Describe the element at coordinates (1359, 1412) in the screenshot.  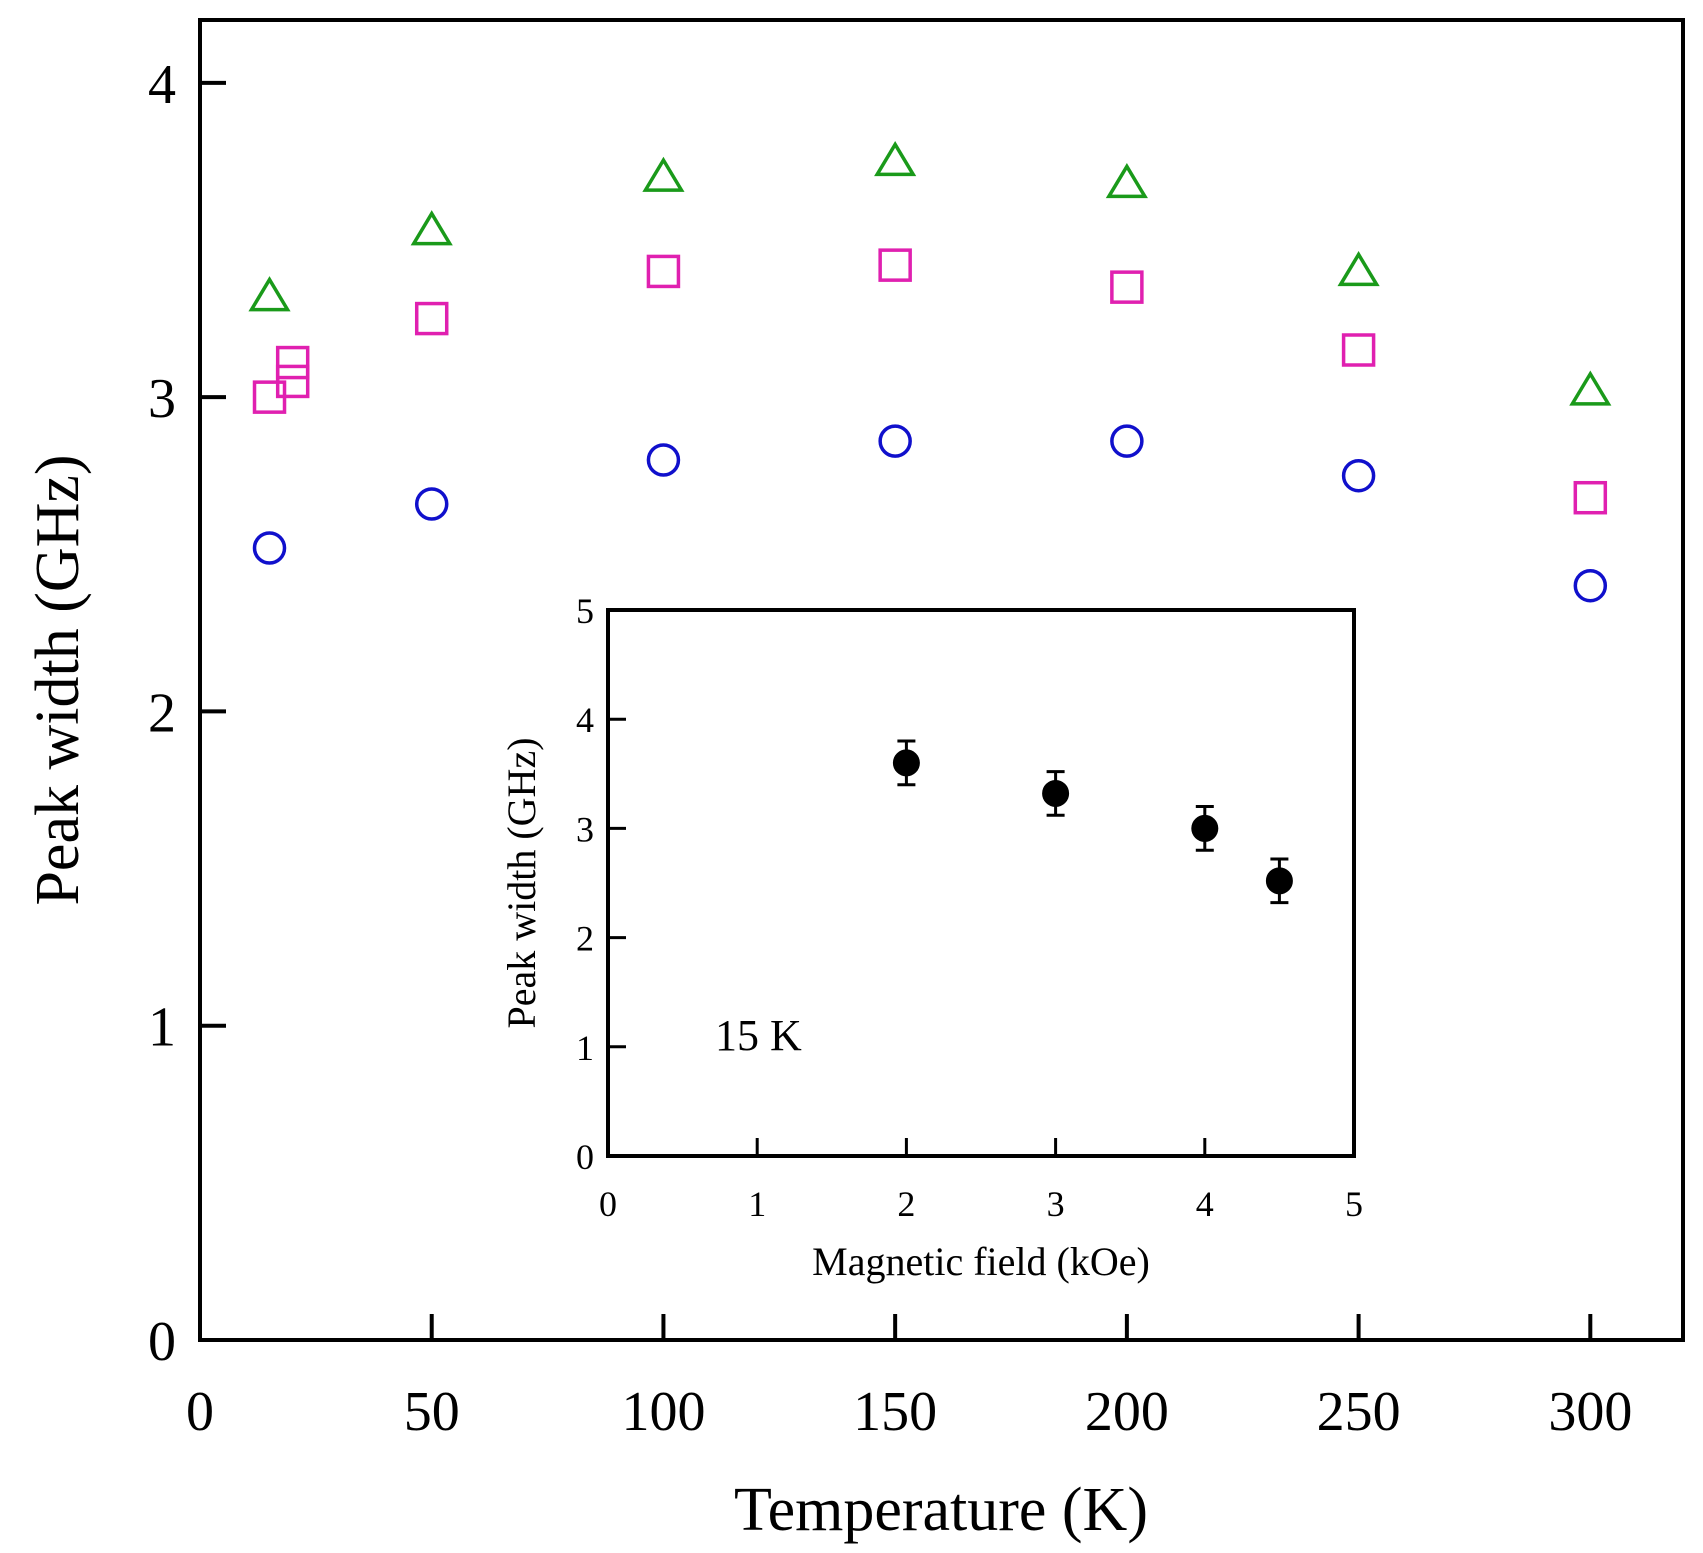
I see `main-x-tick-label: 250` at that location.